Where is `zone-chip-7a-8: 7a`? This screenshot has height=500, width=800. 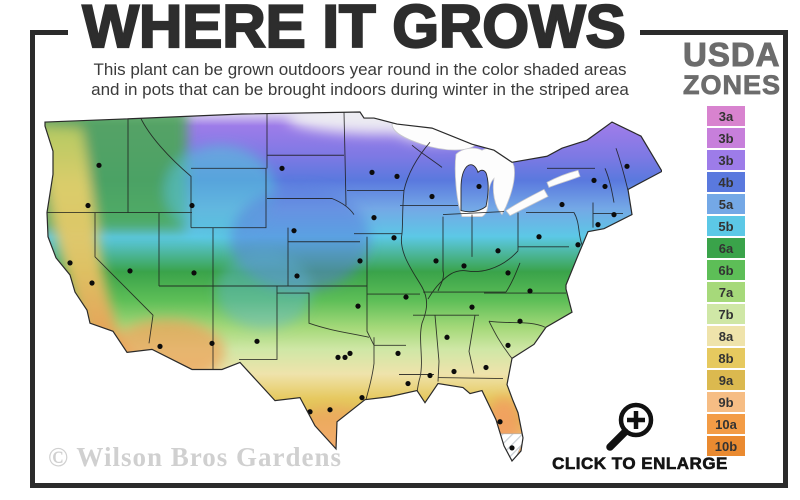
zone-chip-7a-8: 7a is located at coordinates (726, 292).